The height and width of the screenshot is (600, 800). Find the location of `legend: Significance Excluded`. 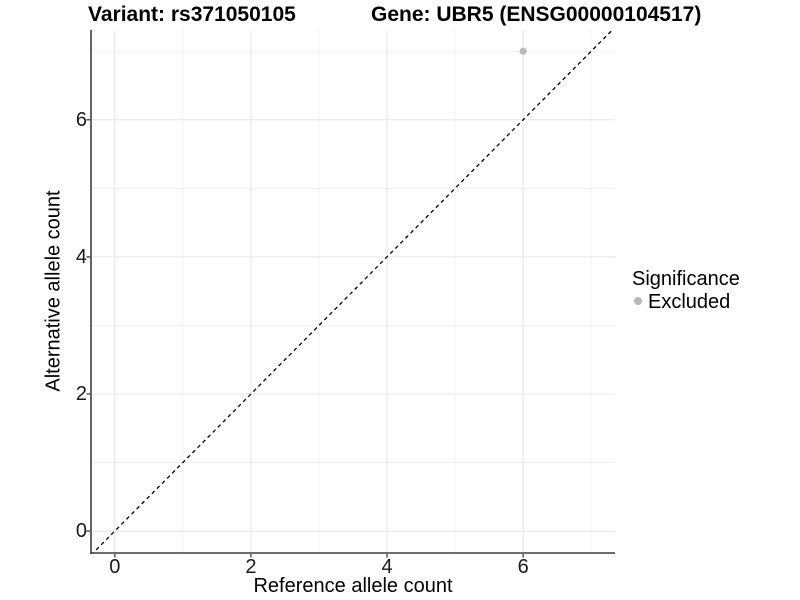

legend: Significance Excluded is located at coordinates (684, 290).